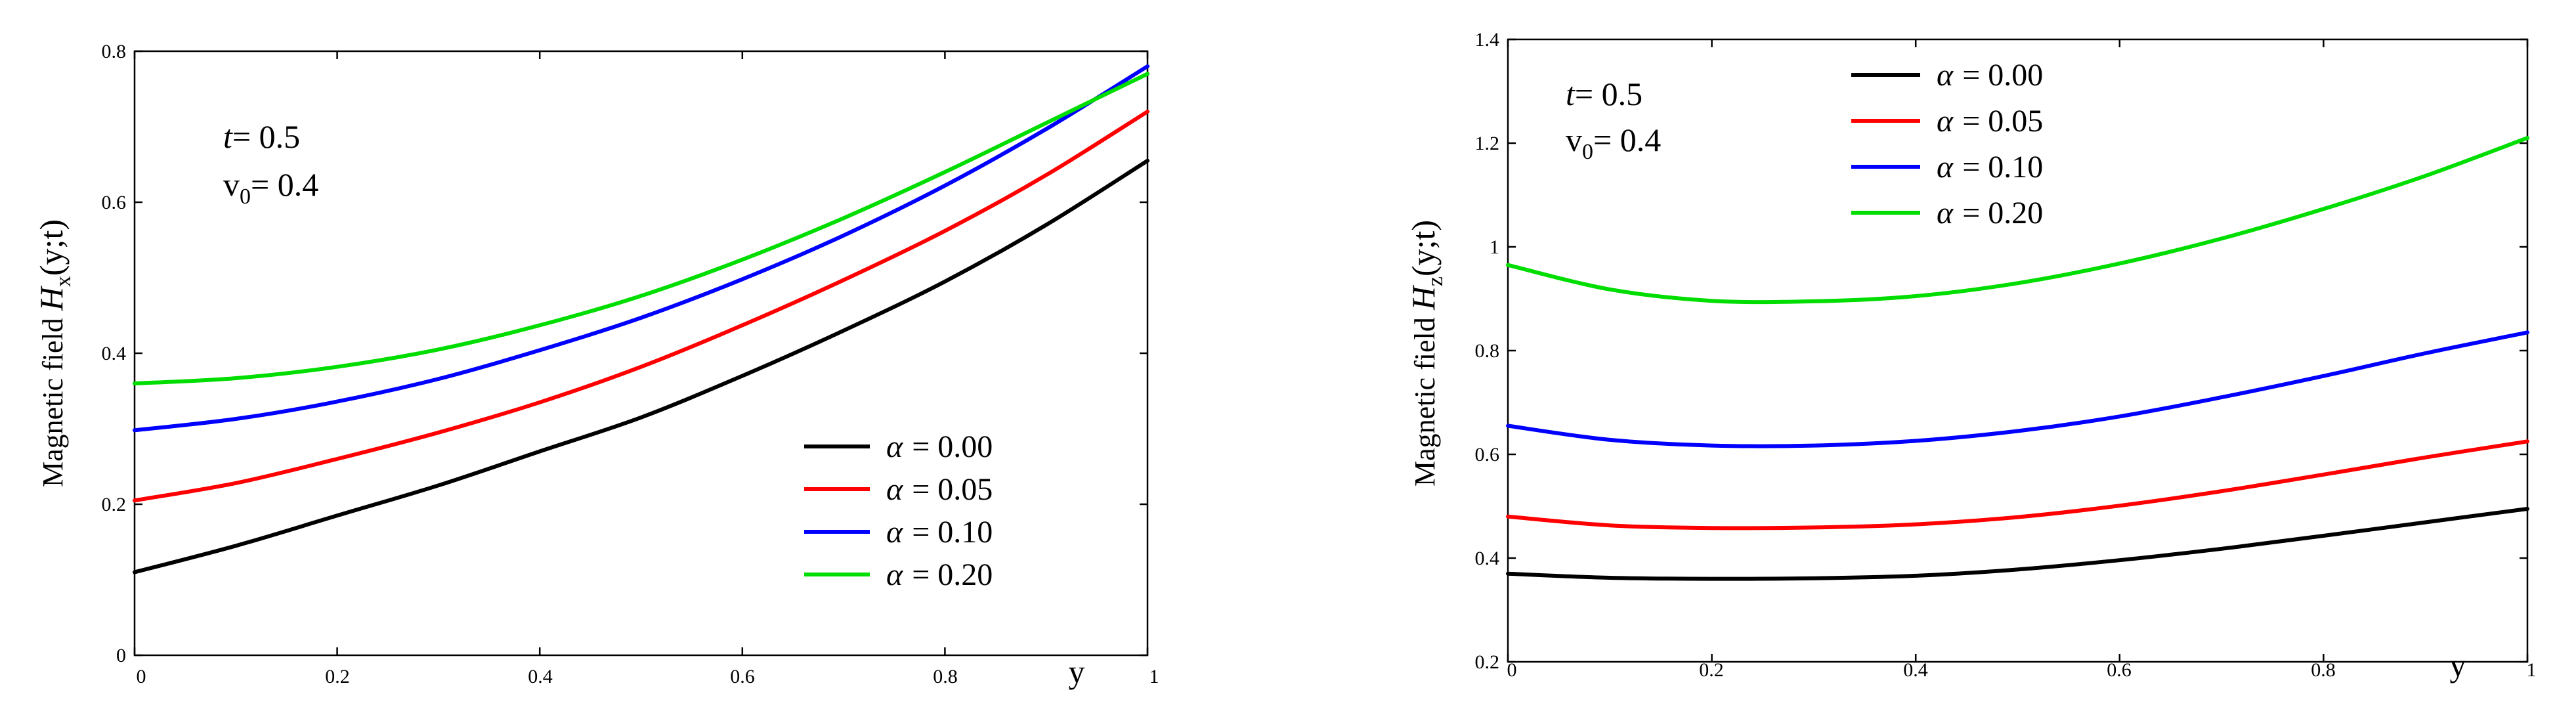 This screenshot has width=2576, height=715. Describe the element at coordinates (648, 676) in the screenshot. I see `x-tick-labels-hx: 0 0.2 0.4 0.6 0.8 1` at that location.